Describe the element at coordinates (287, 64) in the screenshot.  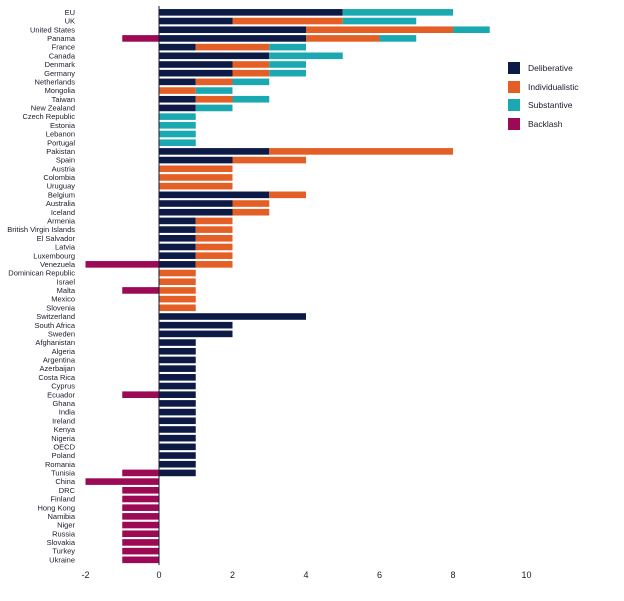
I see `bar-denmark-substantive` at that location.